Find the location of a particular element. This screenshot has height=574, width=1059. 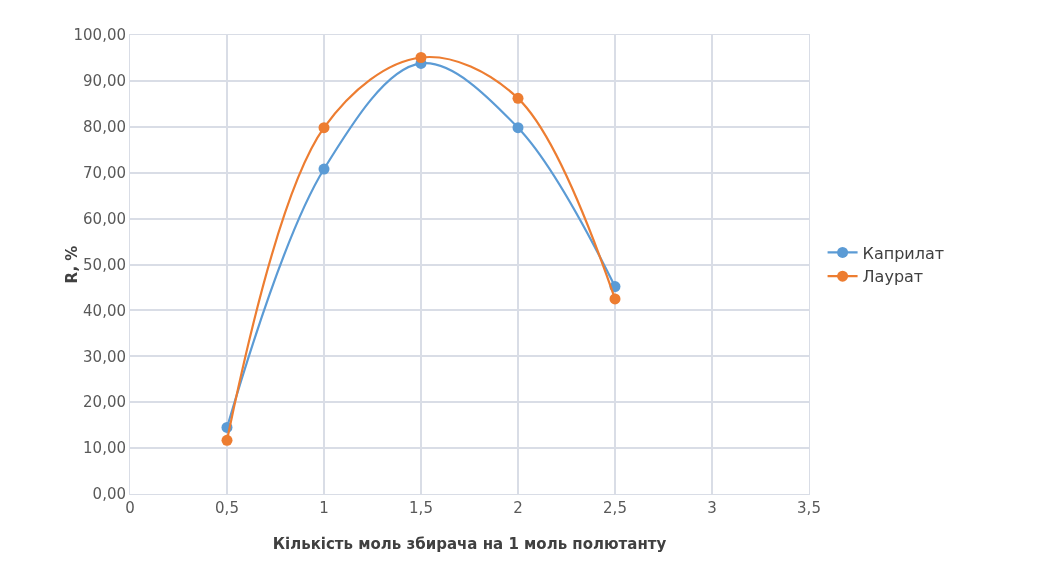

y-tick-label: 100,00 is located at coordinates (99, 35).